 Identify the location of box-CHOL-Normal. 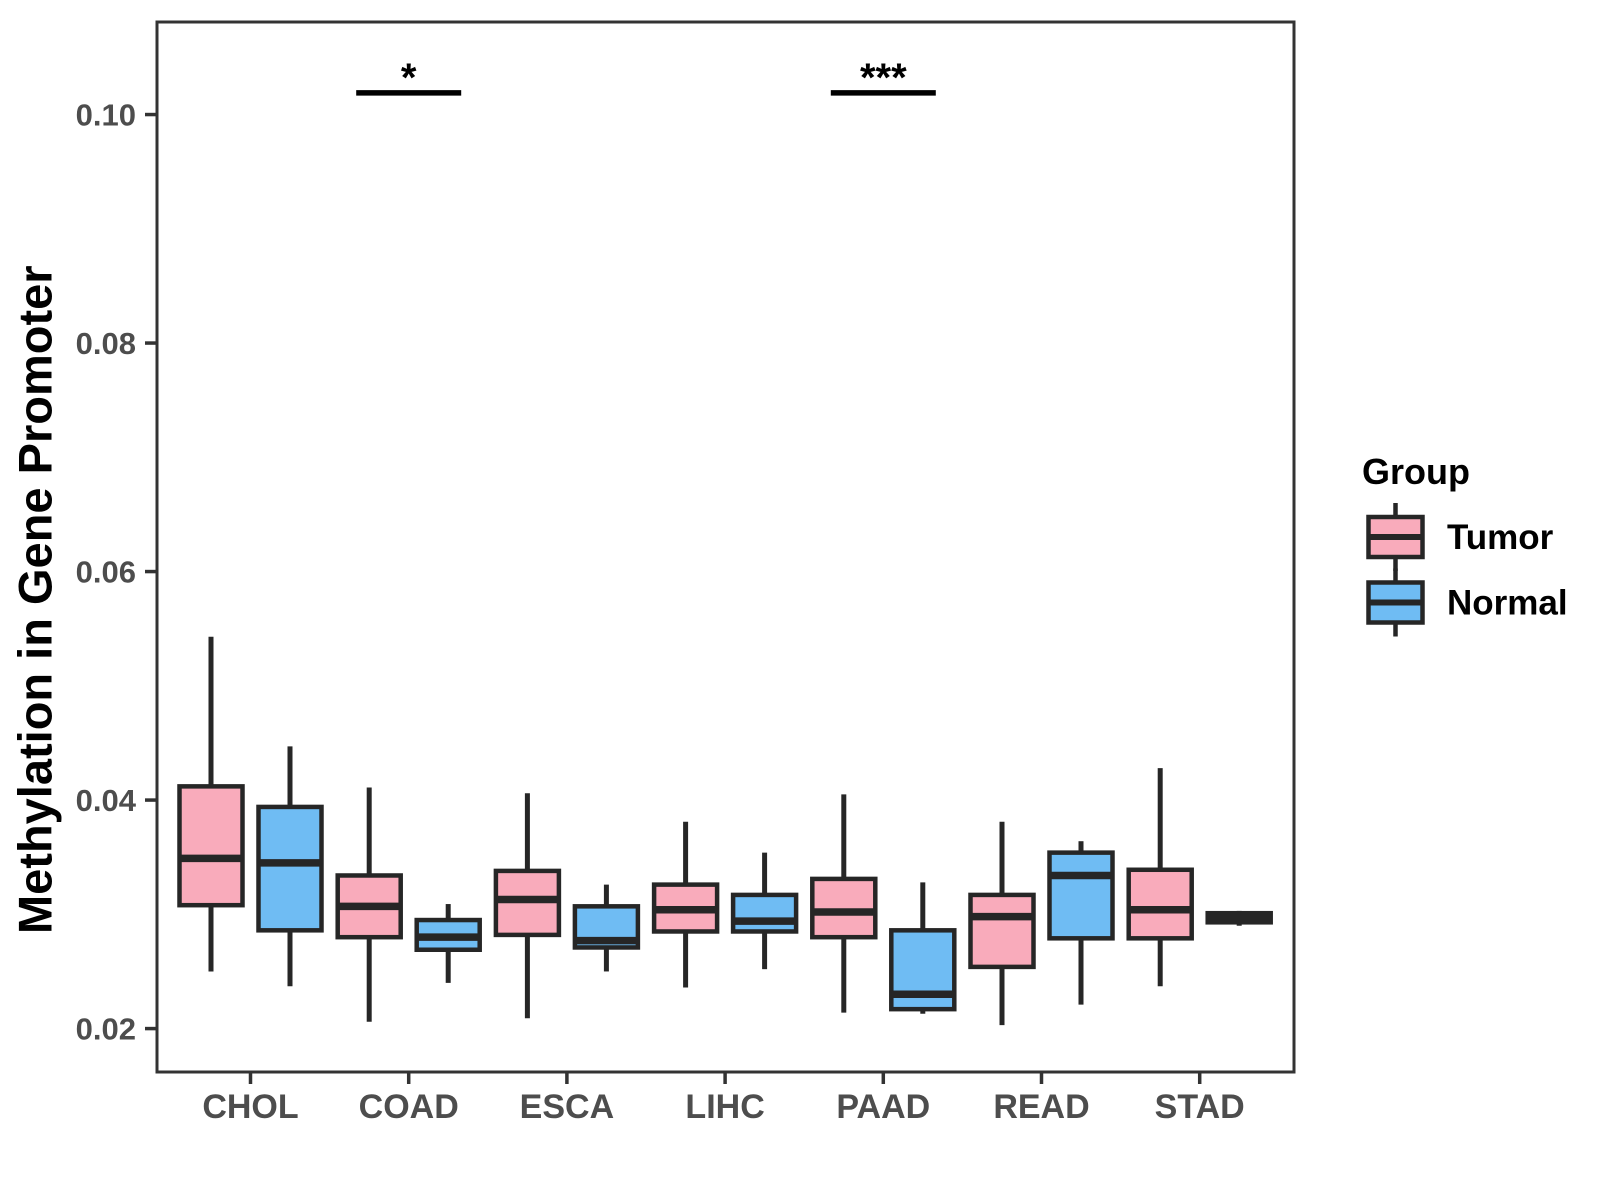
(290, 866).